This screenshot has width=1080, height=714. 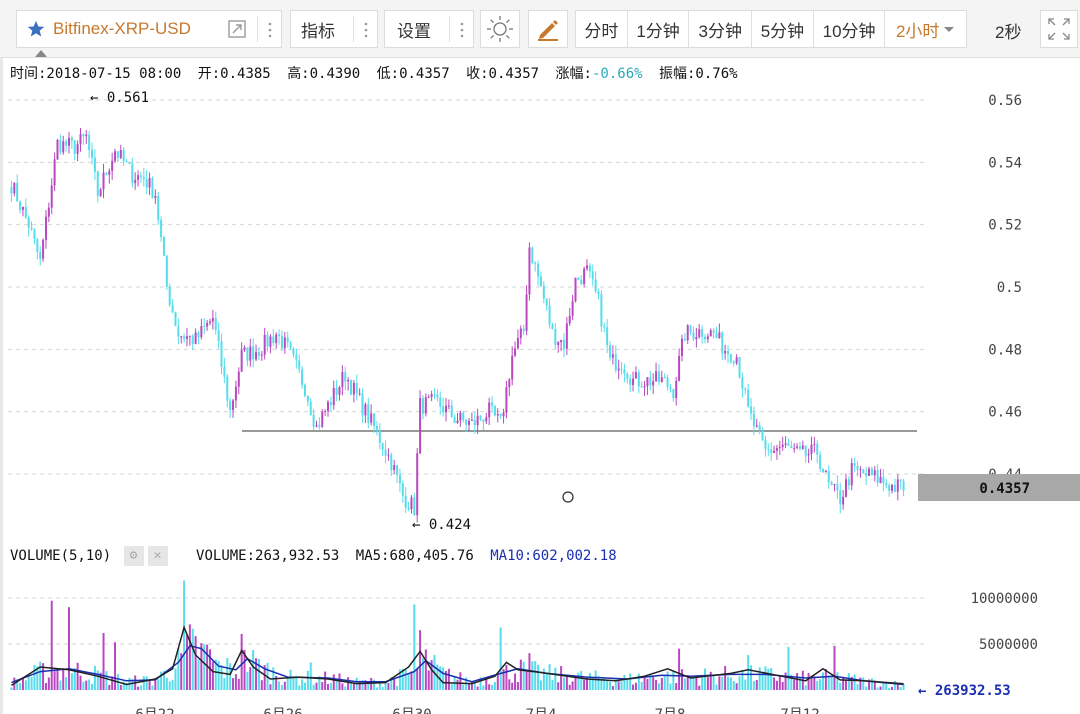 What do you see at coordinates (1008, 32) in the screenshot?
I see `refresh-interval: 2秒` at bounding box center [1008, 32].